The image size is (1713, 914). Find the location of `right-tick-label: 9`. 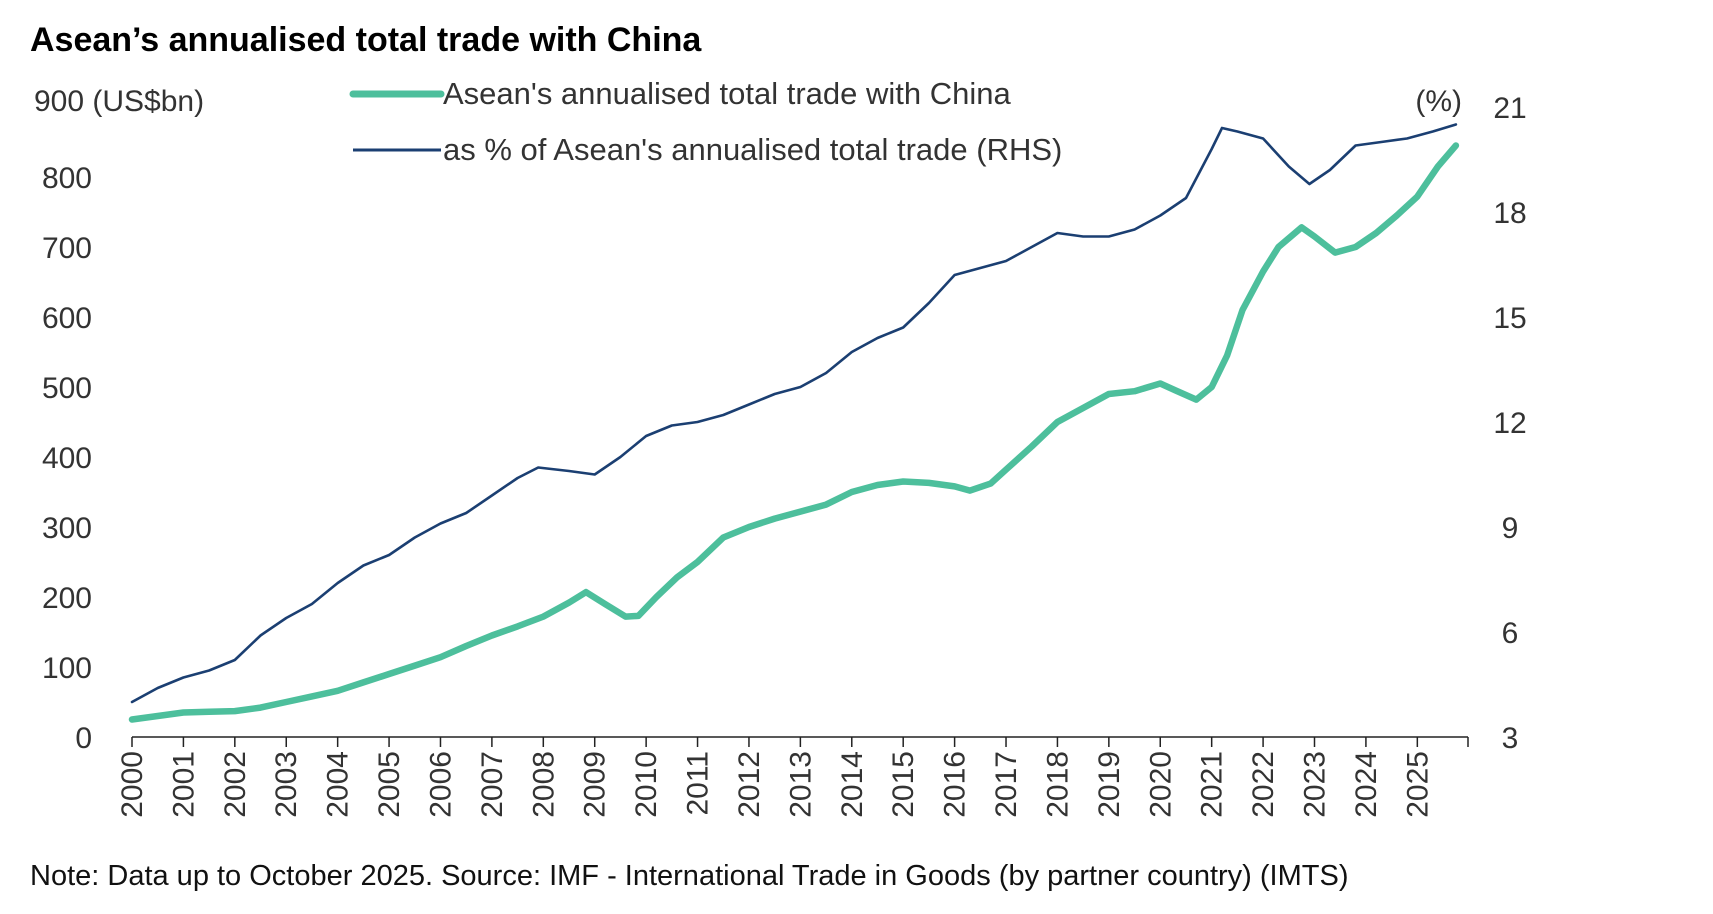

right-tick-label: 9 is located at coordinates (1510, 528).